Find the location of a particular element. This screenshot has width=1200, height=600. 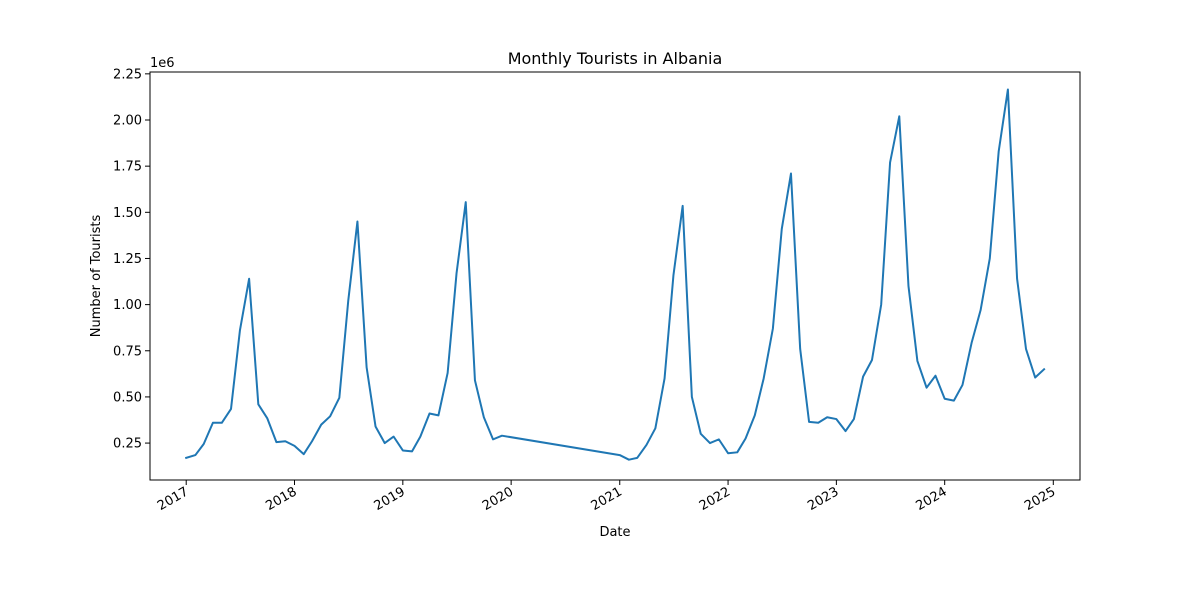

x-axis-label: Date is located at coordinates (614, 532).